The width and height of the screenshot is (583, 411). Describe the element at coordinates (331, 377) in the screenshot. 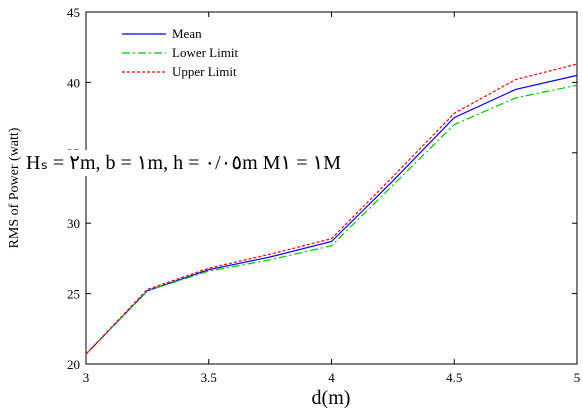

I see `x-tick-label: 4` at that location.